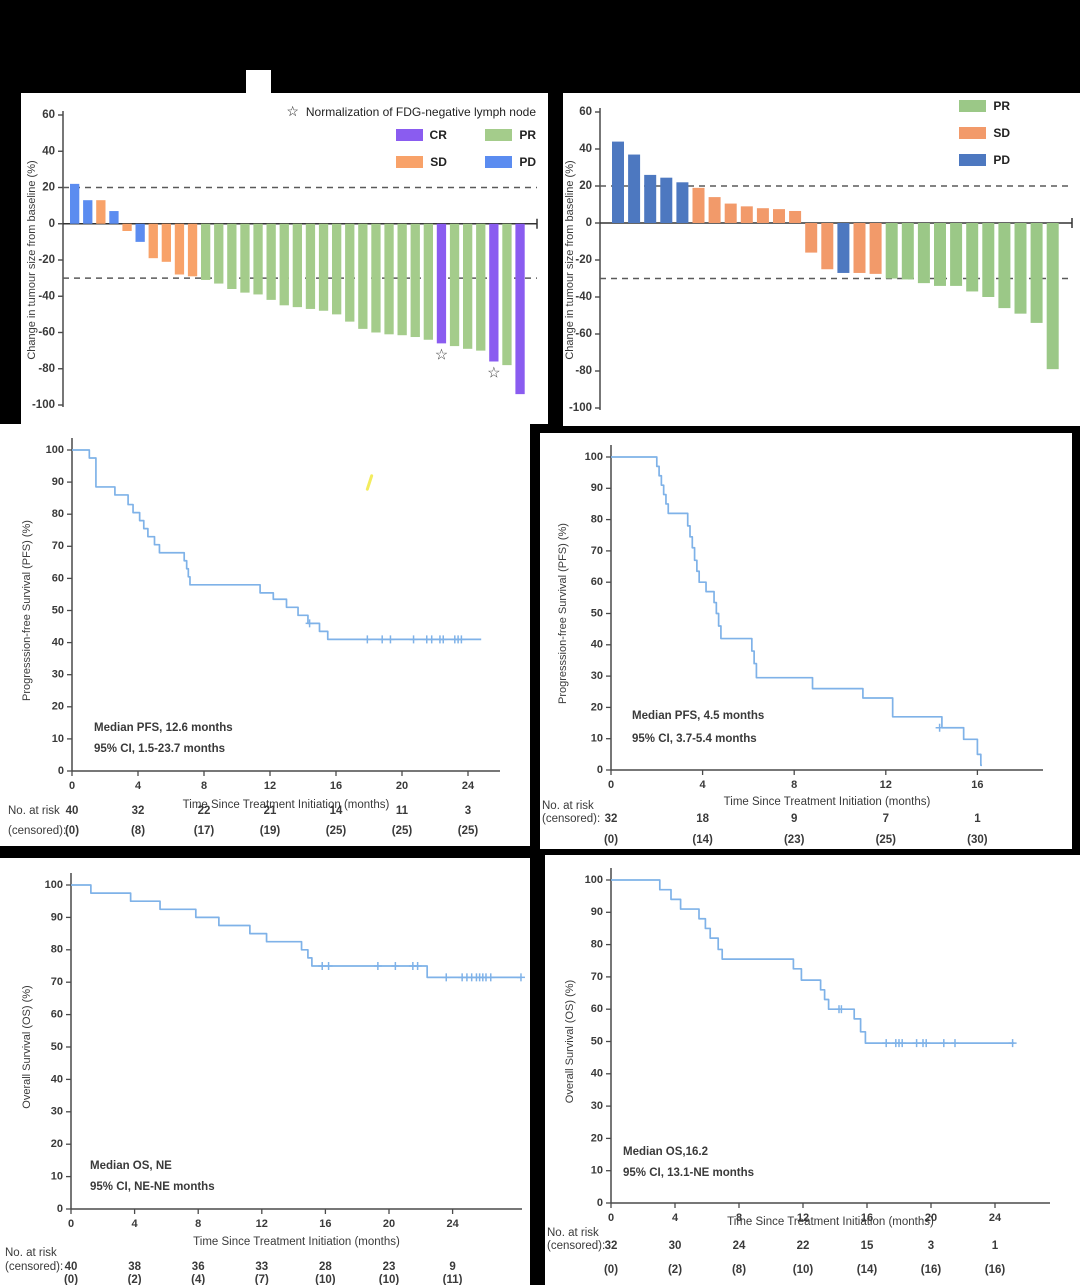  What do you see at coordinates (204, 811) in the screenshot?
I see `svg-text: 22` at bounding box center [204, 811].